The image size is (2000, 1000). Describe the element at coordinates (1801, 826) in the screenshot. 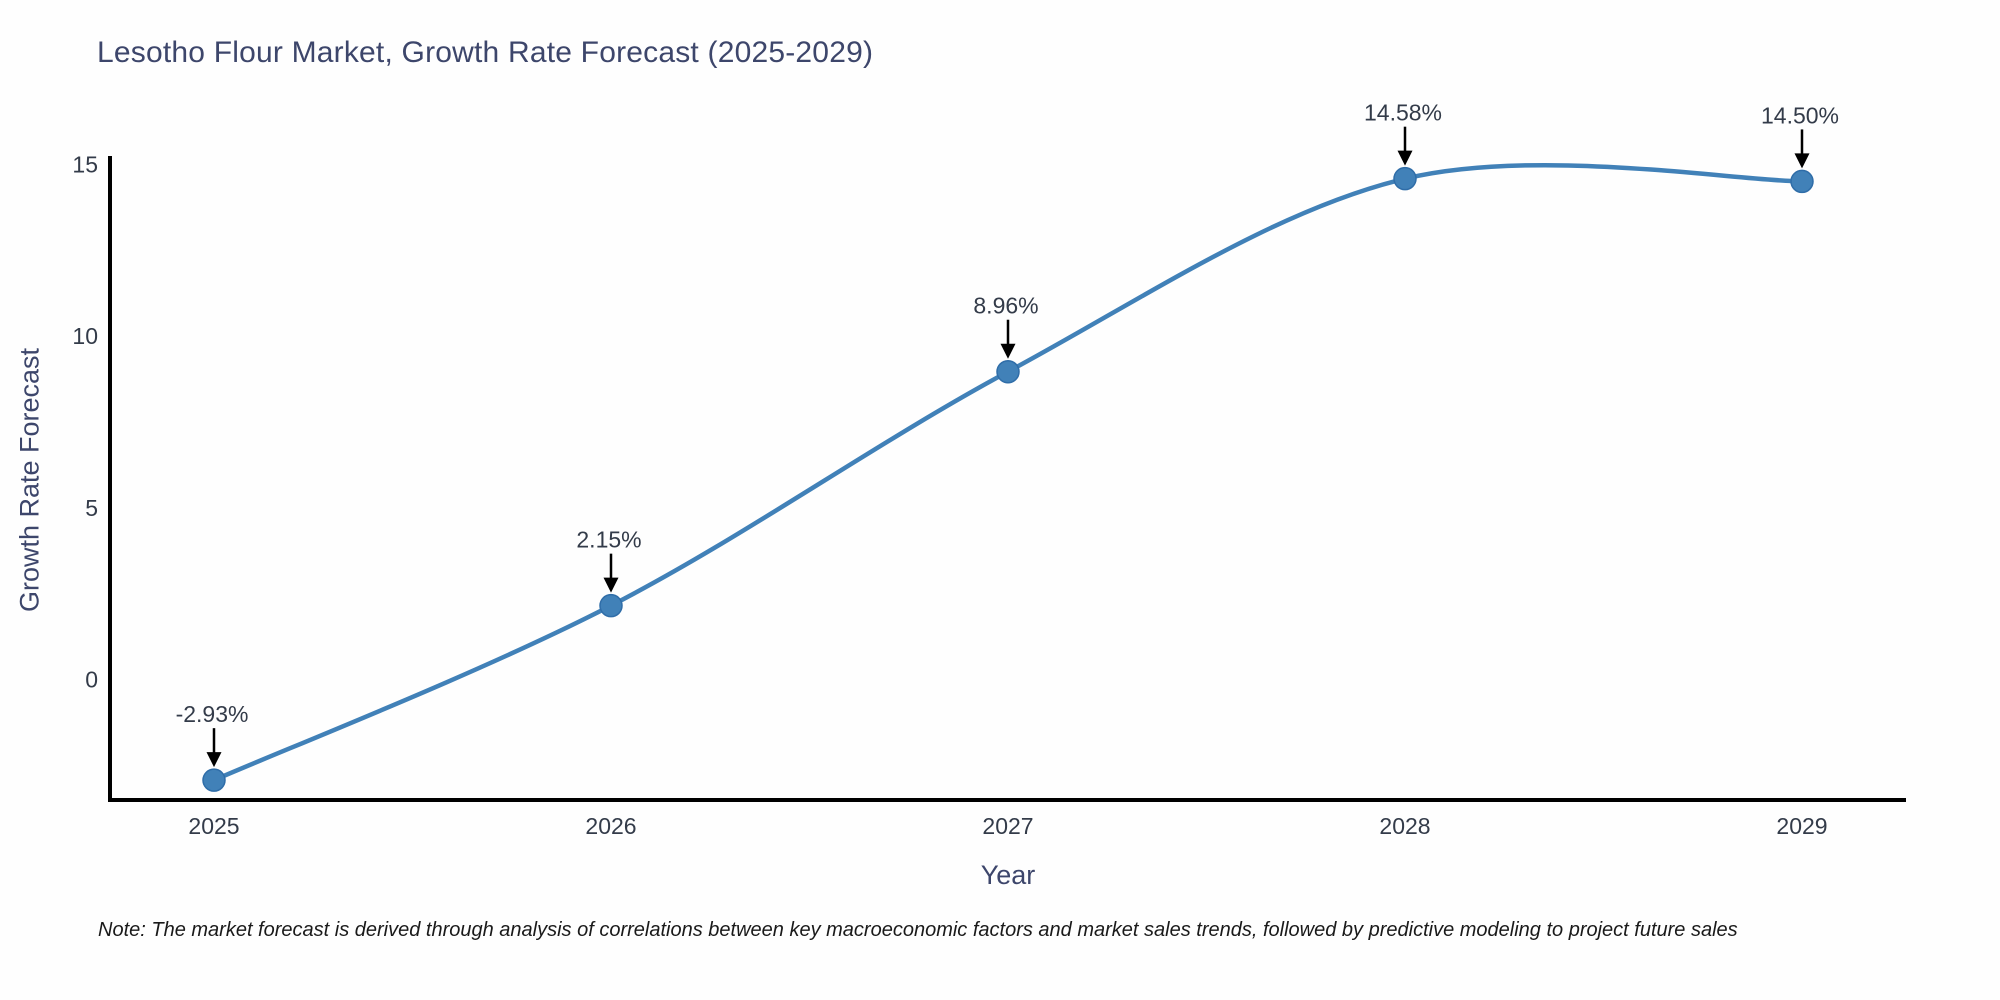

I see `x-tick-label: 2029` at that location.